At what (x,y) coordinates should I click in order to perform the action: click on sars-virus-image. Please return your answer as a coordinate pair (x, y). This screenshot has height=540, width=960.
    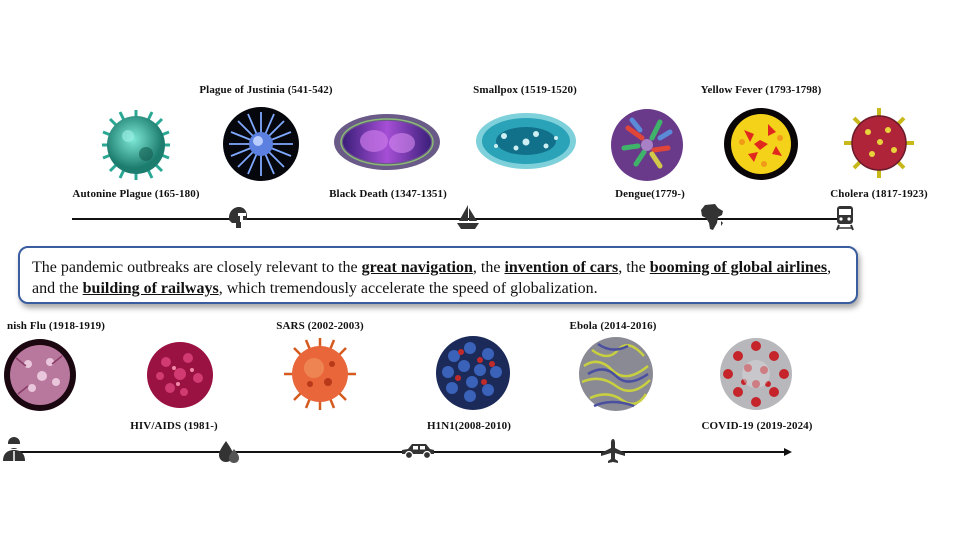
    Looking at the image, I should click on (320, 374).